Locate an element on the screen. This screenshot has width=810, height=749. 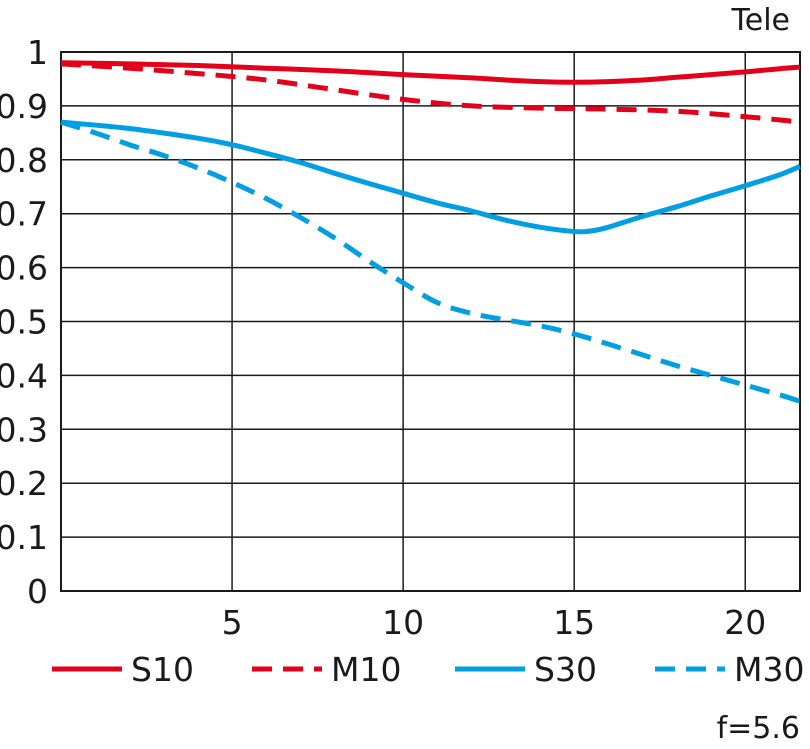
chart-legend: S10 M10 S30 M30 is located at coordinates (428, 669).